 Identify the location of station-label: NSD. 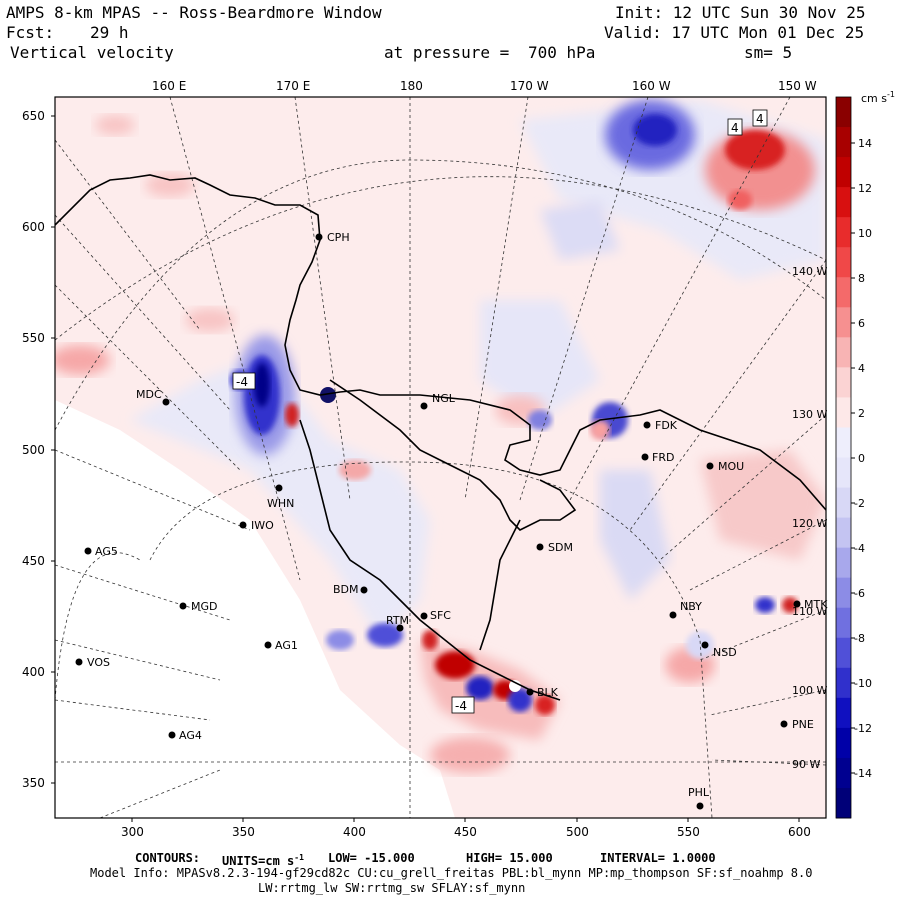
(725, 652).